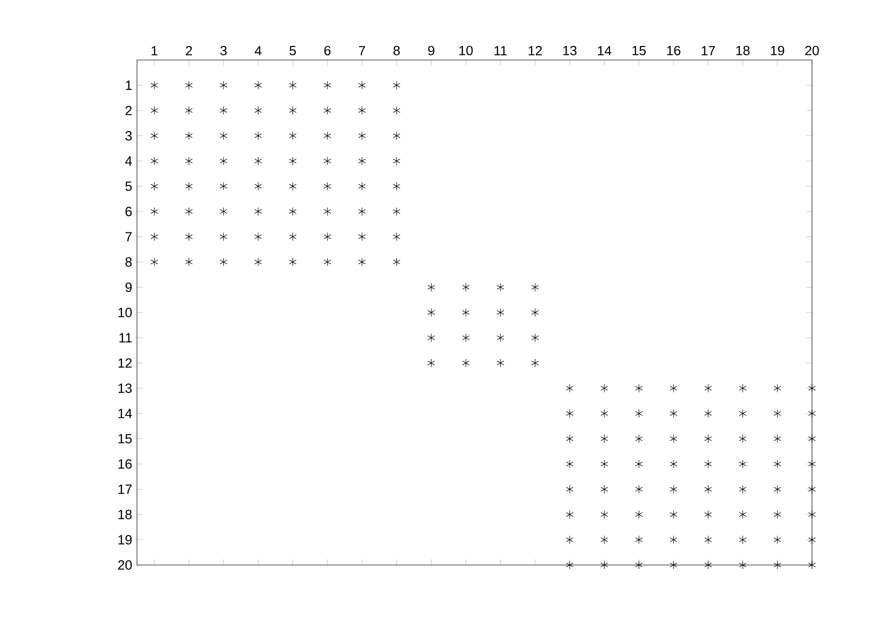 The width and height of the screenshot is (883, 632). Describe the element at coordinates (125, 565) in the screenshot. I see `y-tick-label: 20` at that location.